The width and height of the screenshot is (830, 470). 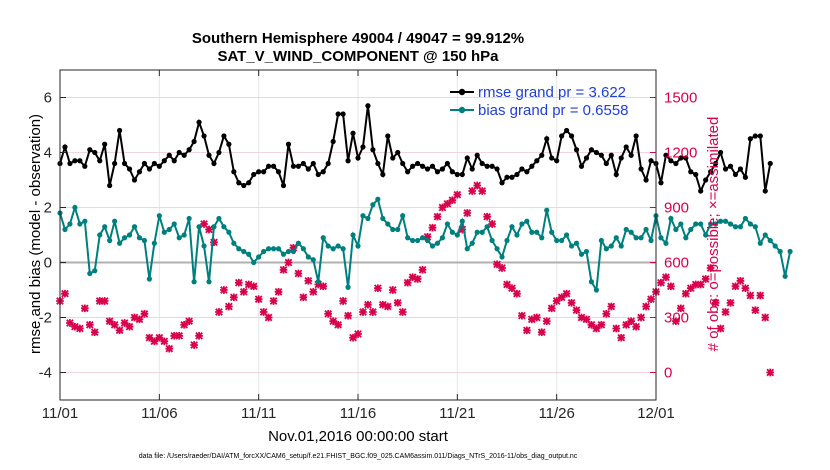 What do you see at coordinates (60, 413) in the screenshot?
I see `x-tick-label: 11/01` at bounding box center [60, 413].